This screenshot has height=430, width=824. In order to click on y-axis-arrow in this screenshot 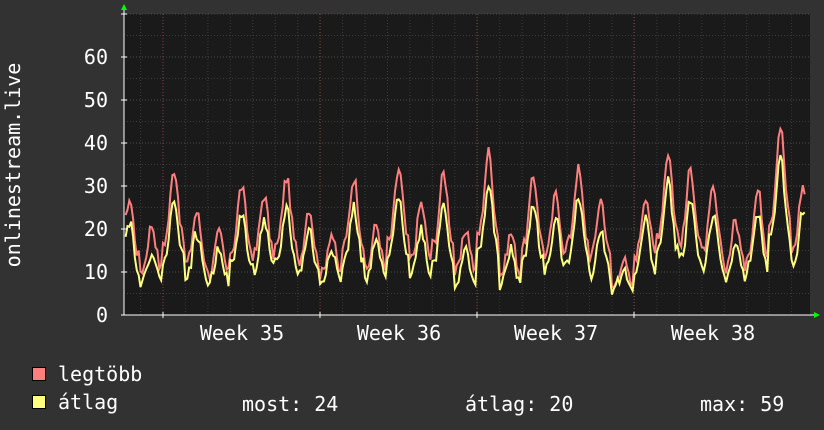, I will do `click(124, 7)`.